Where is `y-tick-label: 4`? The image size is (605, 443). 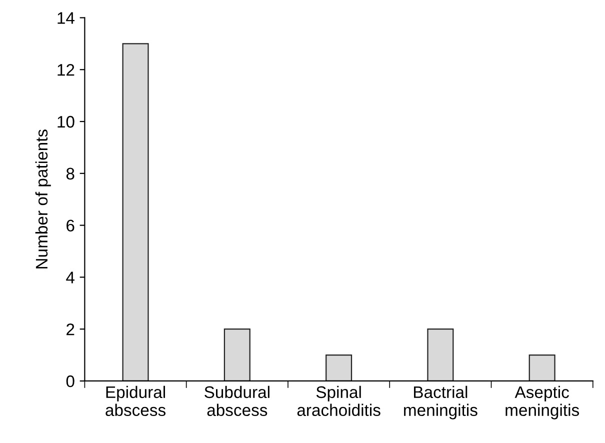 y-tick-label: 4 is located at coordinates (70, 278).